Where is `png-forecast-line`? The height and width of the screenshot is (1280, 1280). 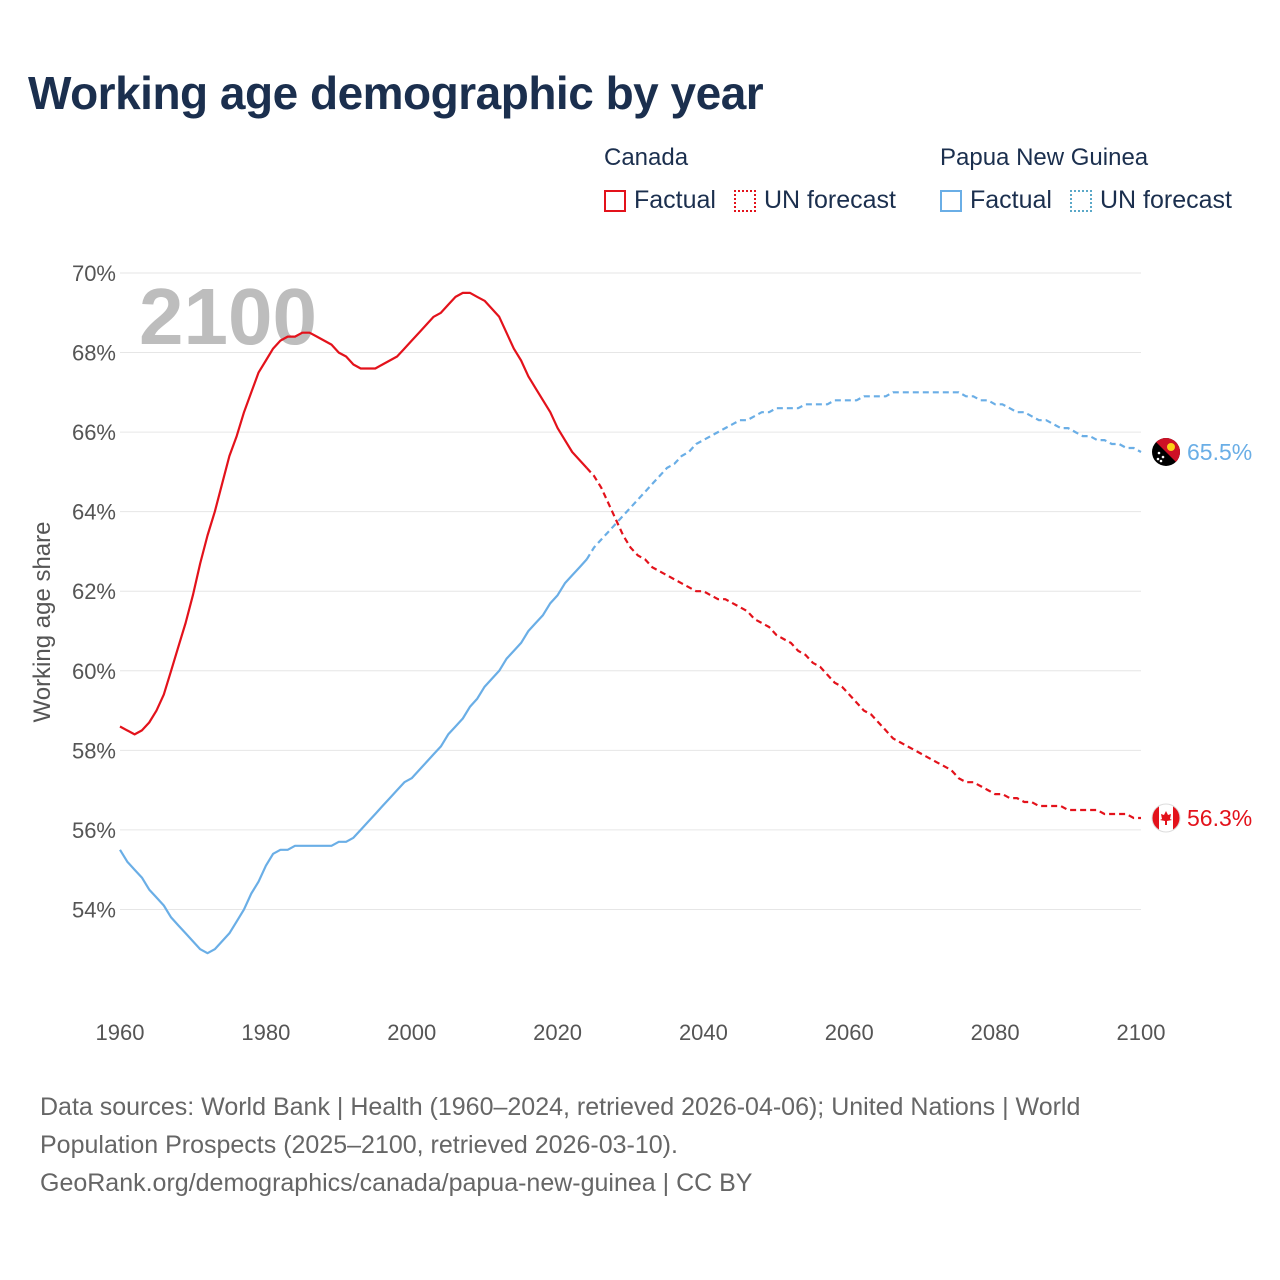
png-forecast-line is located at coordinates (863, 475).